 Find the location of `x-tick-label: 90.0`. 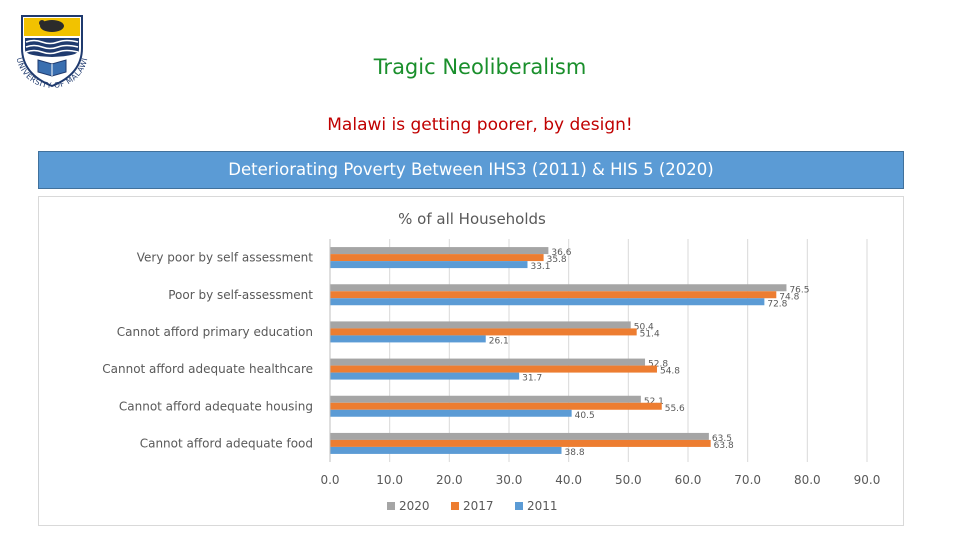

x-tick-label: 90.0 is located at coordinates (867, 480).